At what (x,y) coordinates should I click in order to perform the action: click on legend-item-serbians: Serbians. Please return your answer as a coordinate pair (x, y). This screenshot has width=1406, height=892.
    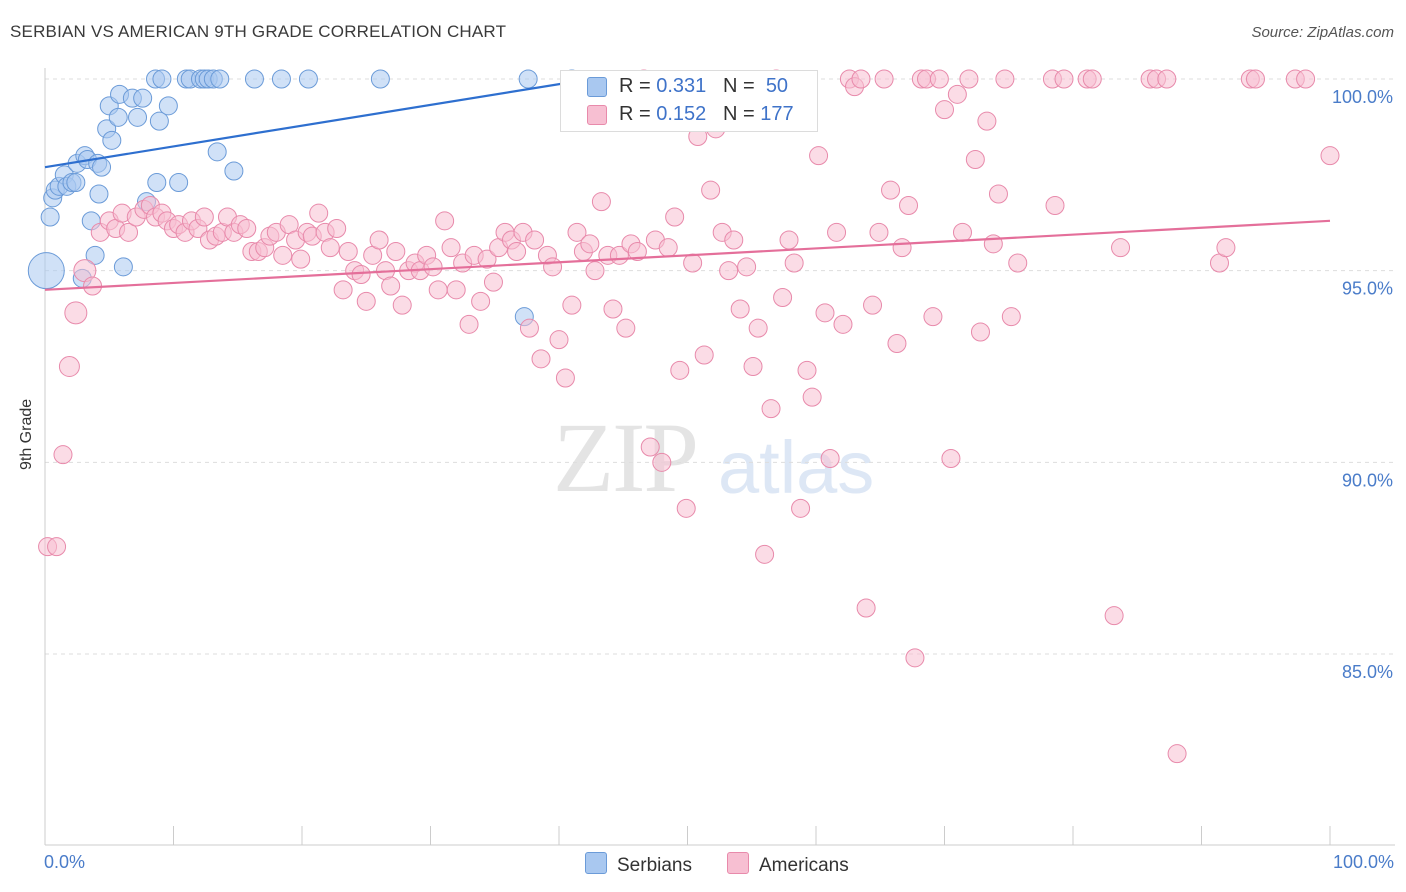
    Looking at the image, I should click on (638, 864).